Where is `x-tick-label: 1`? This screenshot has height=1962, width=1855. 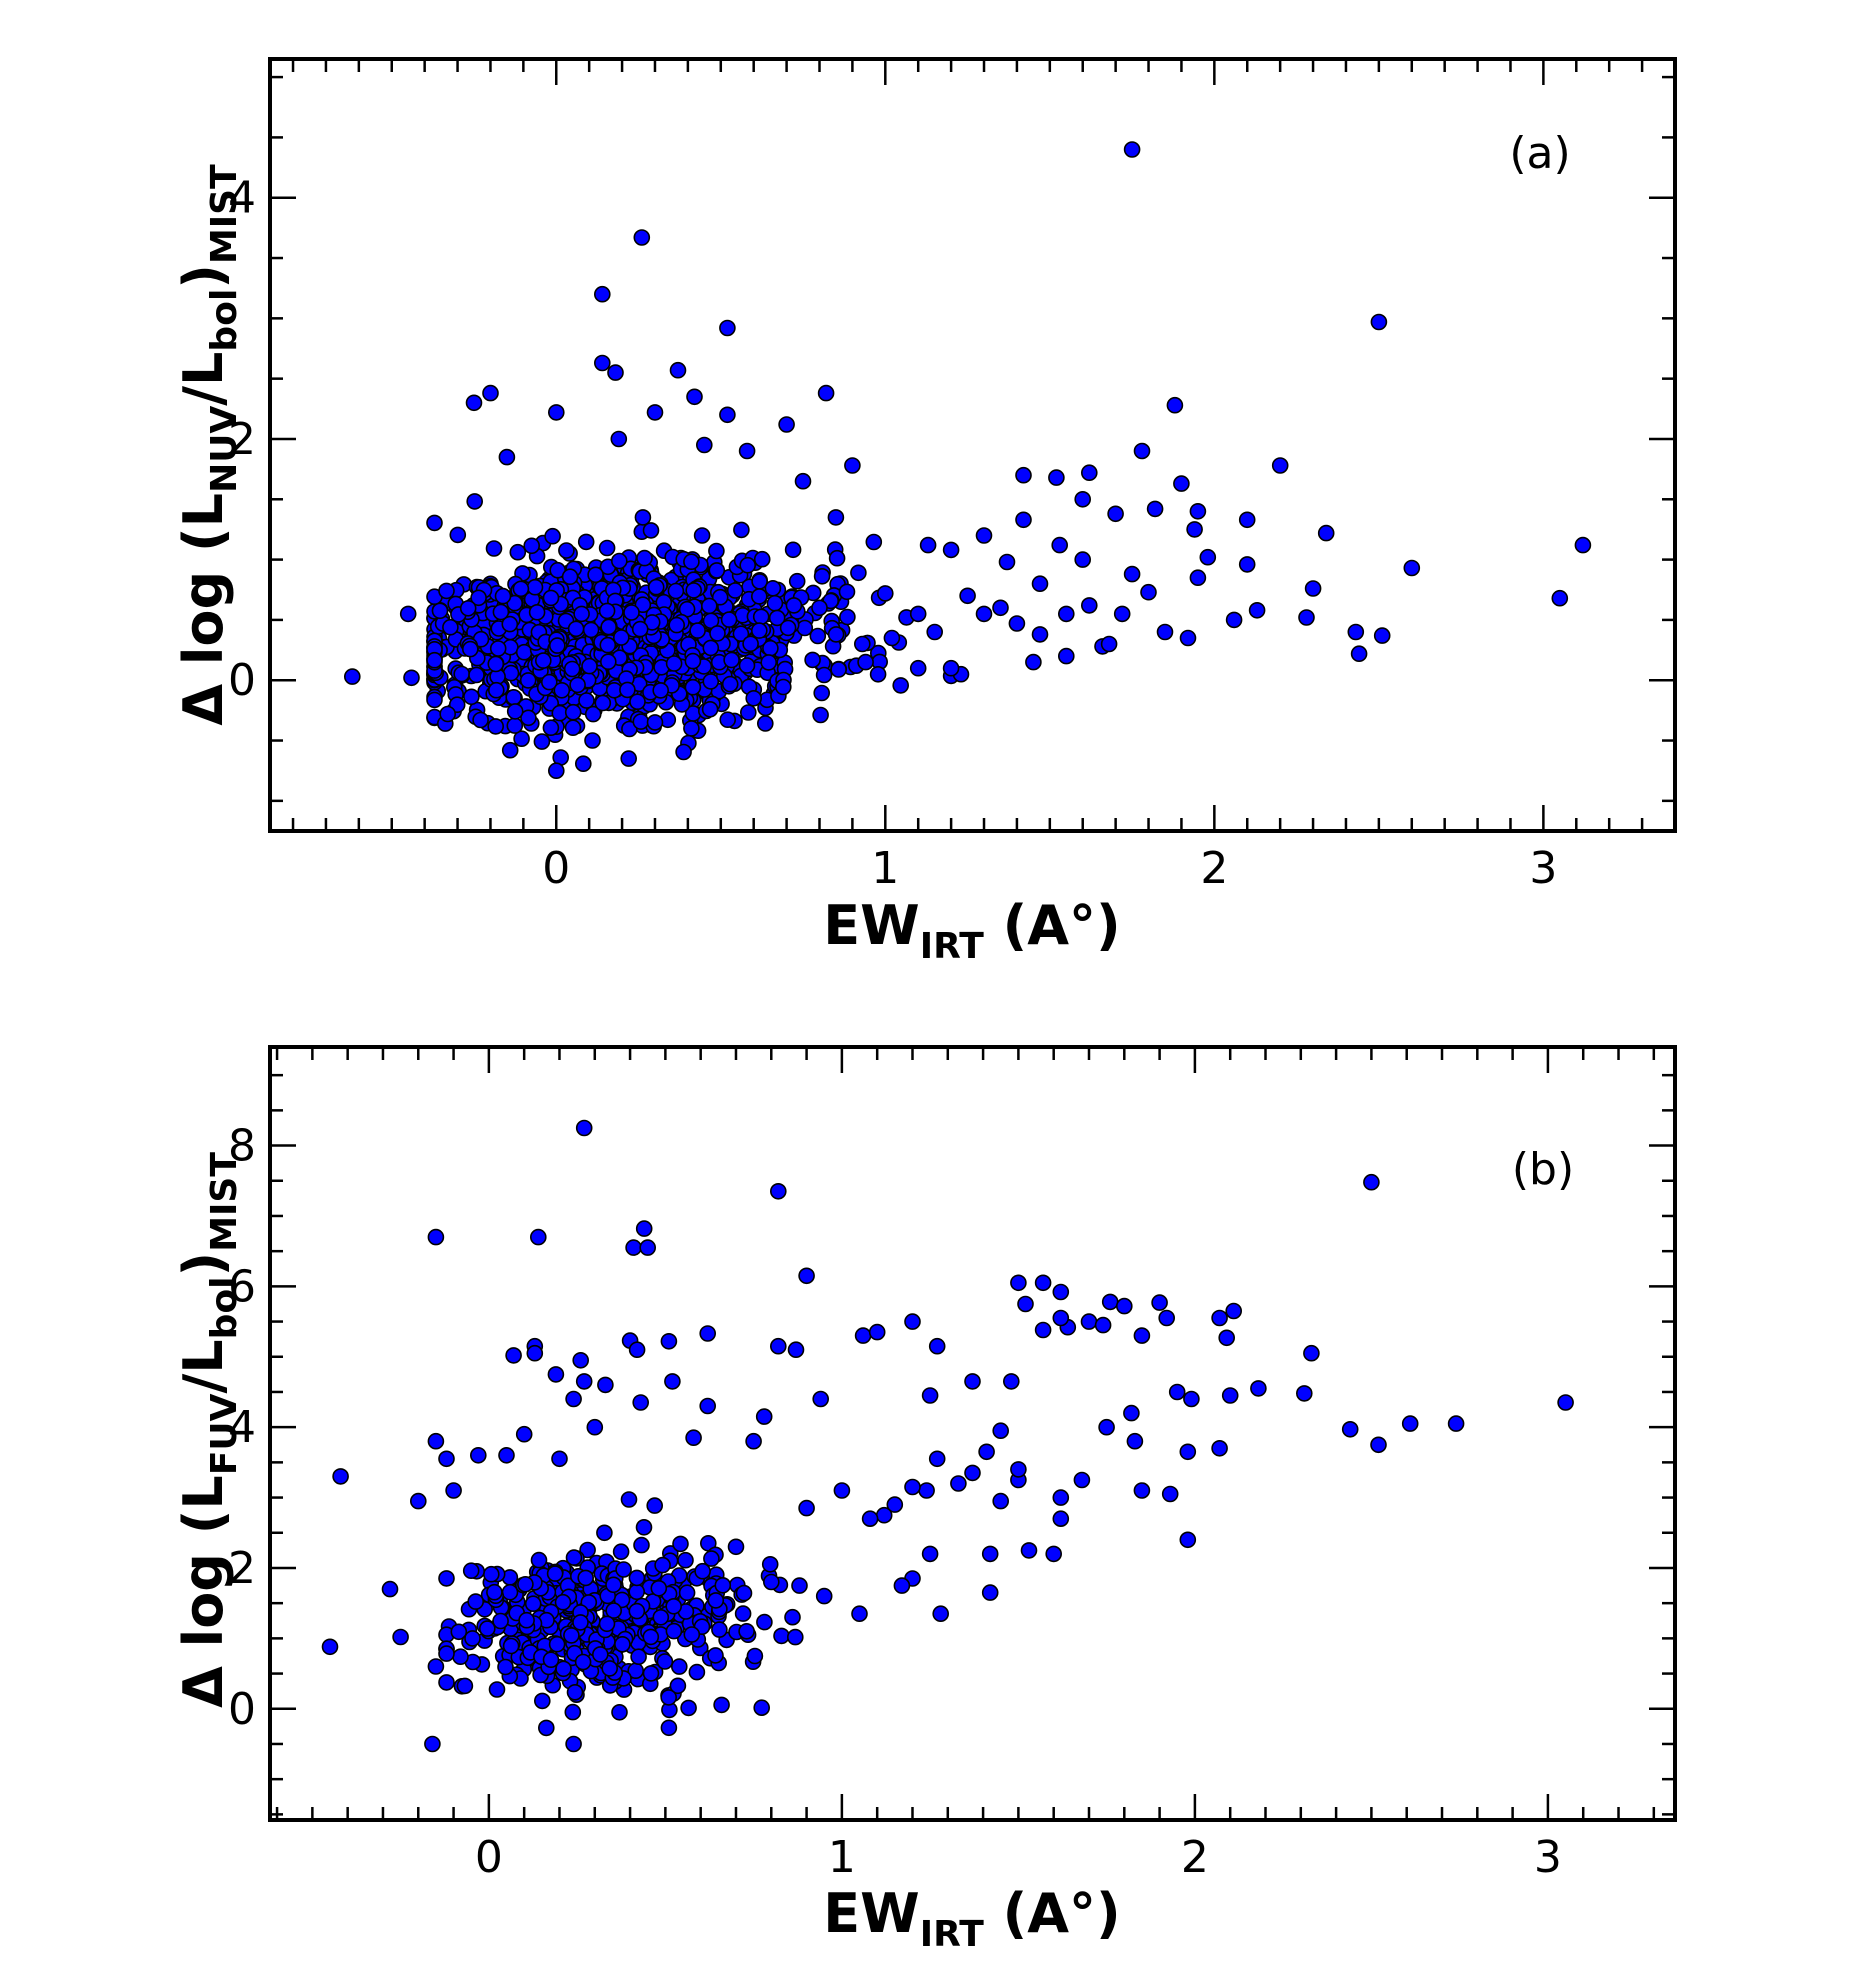 x-tick-label: 1 is located at coordinates (842, 1857).